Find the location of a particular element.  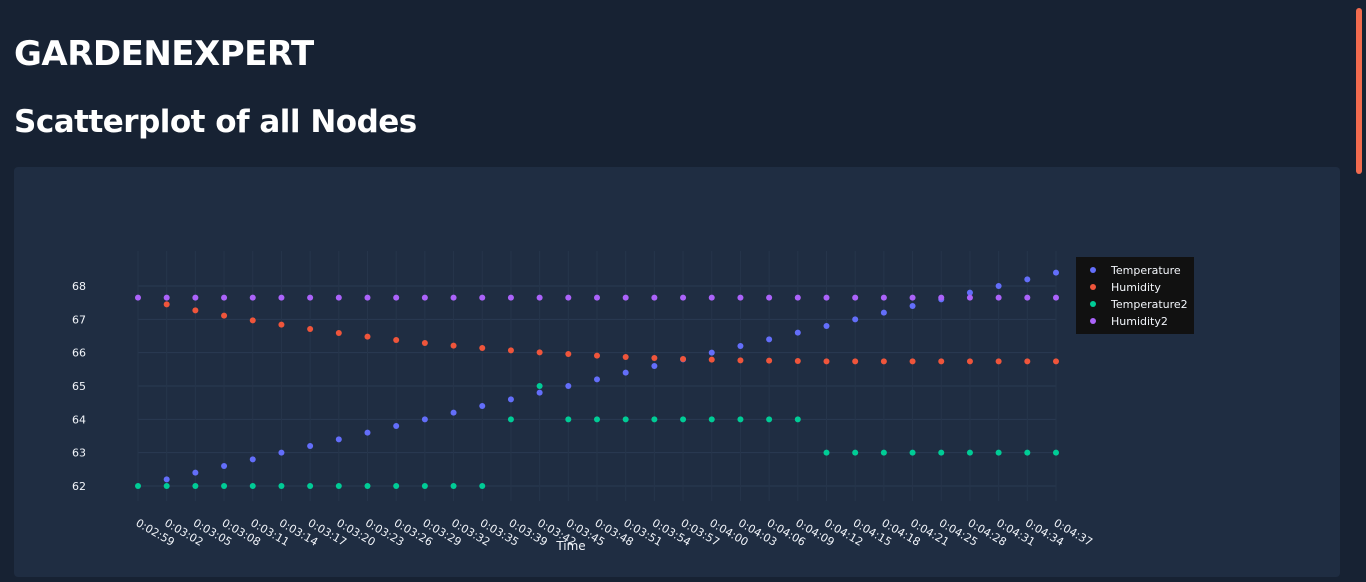

scrollbar-thumb is located at coordinates (1359, 91).